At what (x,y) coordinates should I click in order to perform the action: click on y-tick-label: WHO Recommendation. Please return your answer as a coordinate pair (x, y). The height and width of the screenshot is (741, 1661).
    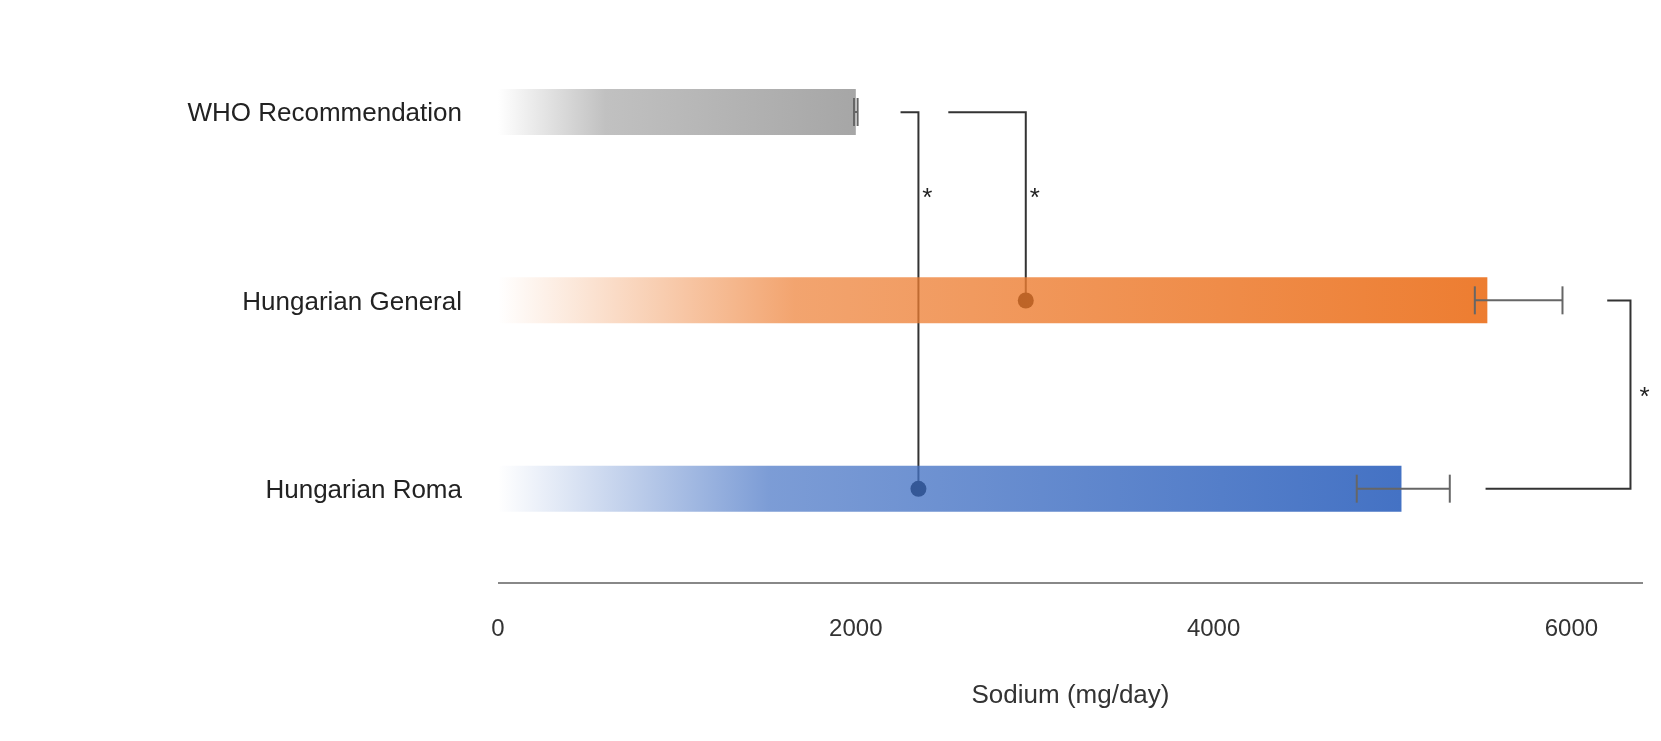
    Looking at the image, I should click on (324, 112).